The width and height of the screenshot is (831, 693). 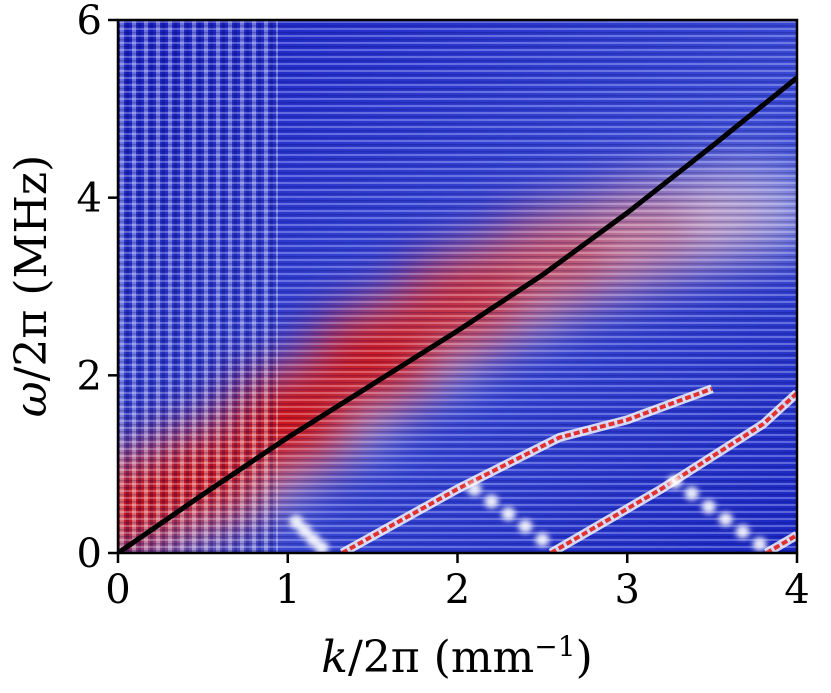 I want to click on y-tick-label: 4, so click(x=89, y=199).